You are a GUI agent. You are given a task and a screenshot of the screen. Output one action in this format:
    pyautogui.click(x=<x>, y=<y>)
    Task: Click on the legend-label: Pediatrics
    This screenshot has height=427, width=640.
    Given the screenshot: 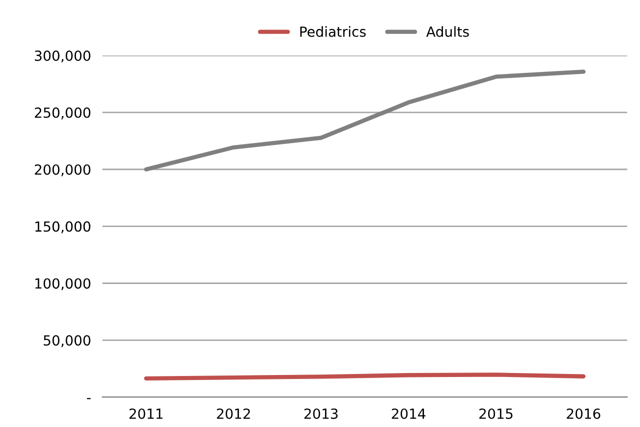 What is the action you would take?
    pyautogui.click(x=333, y=31)
    